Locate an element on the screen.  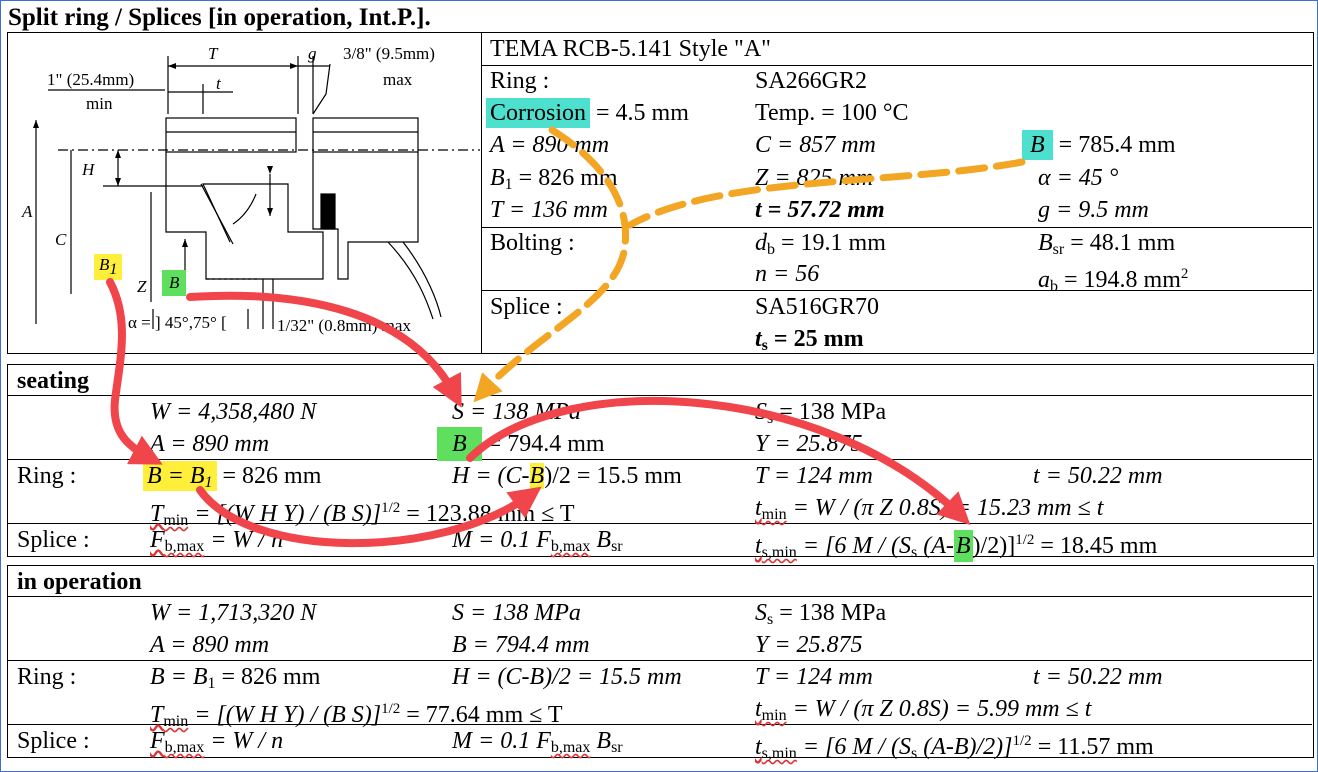
operation-tmin: tmin = W / (π Z 0.8S) = 5.99 mm ≤ t is located at coordinates (923, 710).